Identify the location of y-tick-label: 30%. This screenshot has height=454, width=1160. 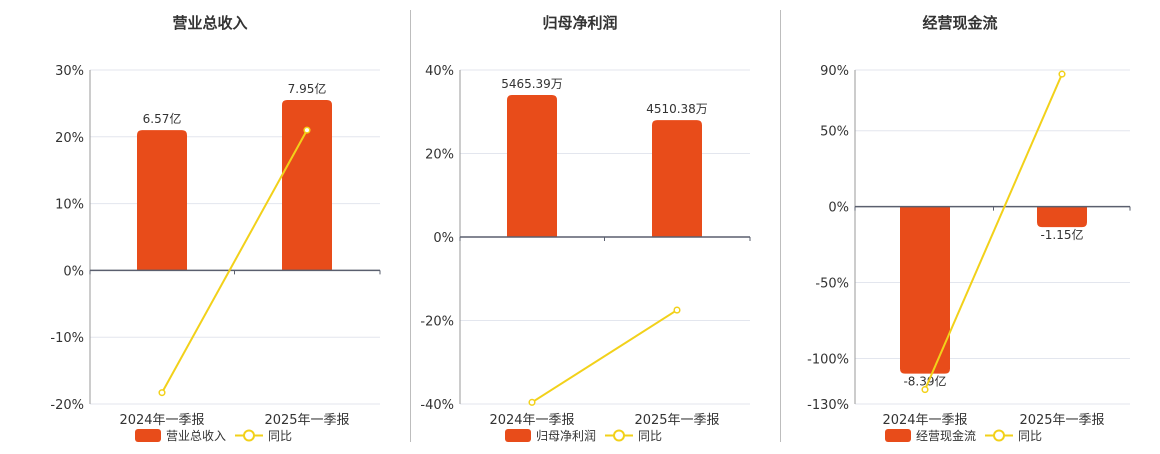
(69, 71).